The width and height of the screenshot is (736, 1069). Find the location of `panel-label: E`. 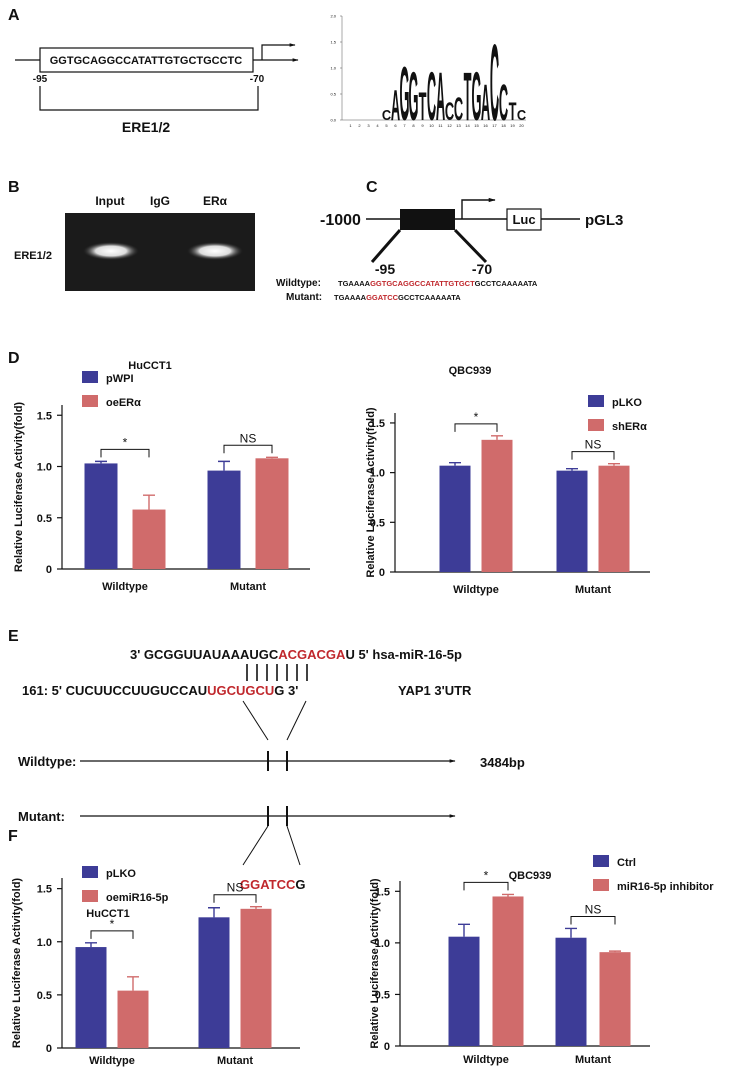

panel-label: E is located at coordinates (13, 636).